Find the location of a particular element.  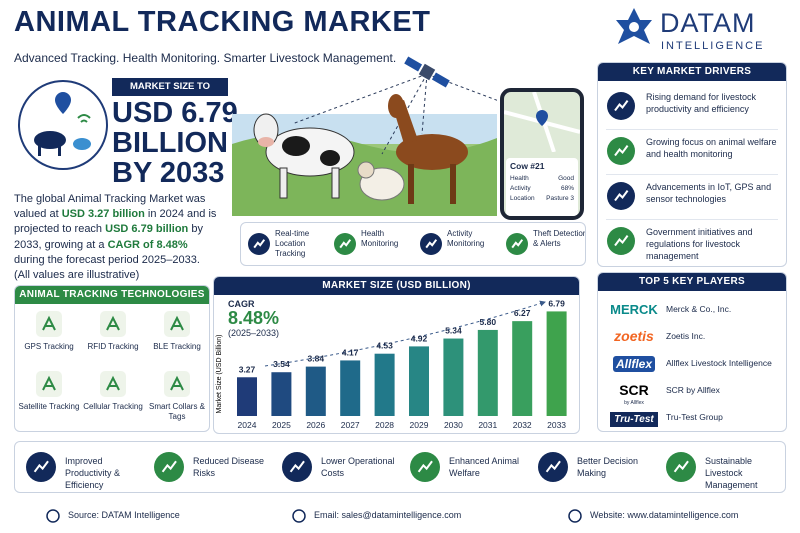

device-row: Activity 68% is located at coordinates (542, 189).